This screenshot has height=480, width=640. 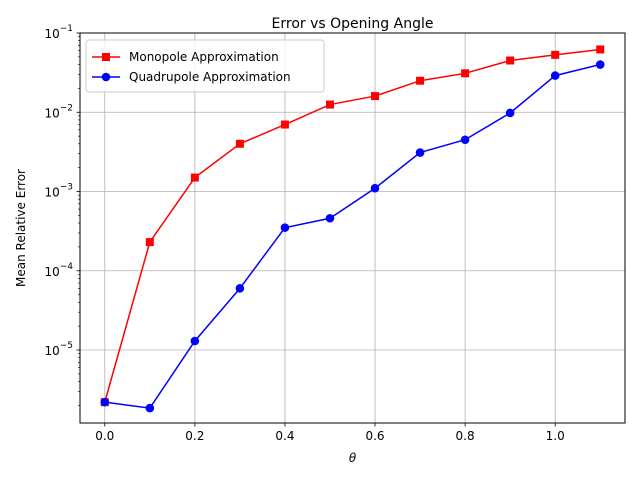 What do you see at coordinates (58, 32) in the screenshot?
I see `y-tick-label: 10⁻¹` at bounding box center [58, 32].